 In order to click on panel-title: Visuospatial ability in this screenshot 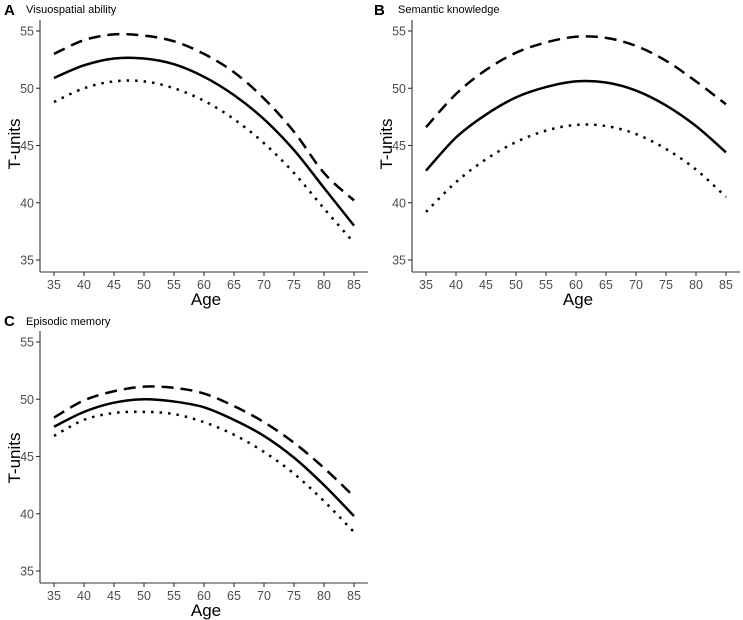, I will do `click(71, 10)`.